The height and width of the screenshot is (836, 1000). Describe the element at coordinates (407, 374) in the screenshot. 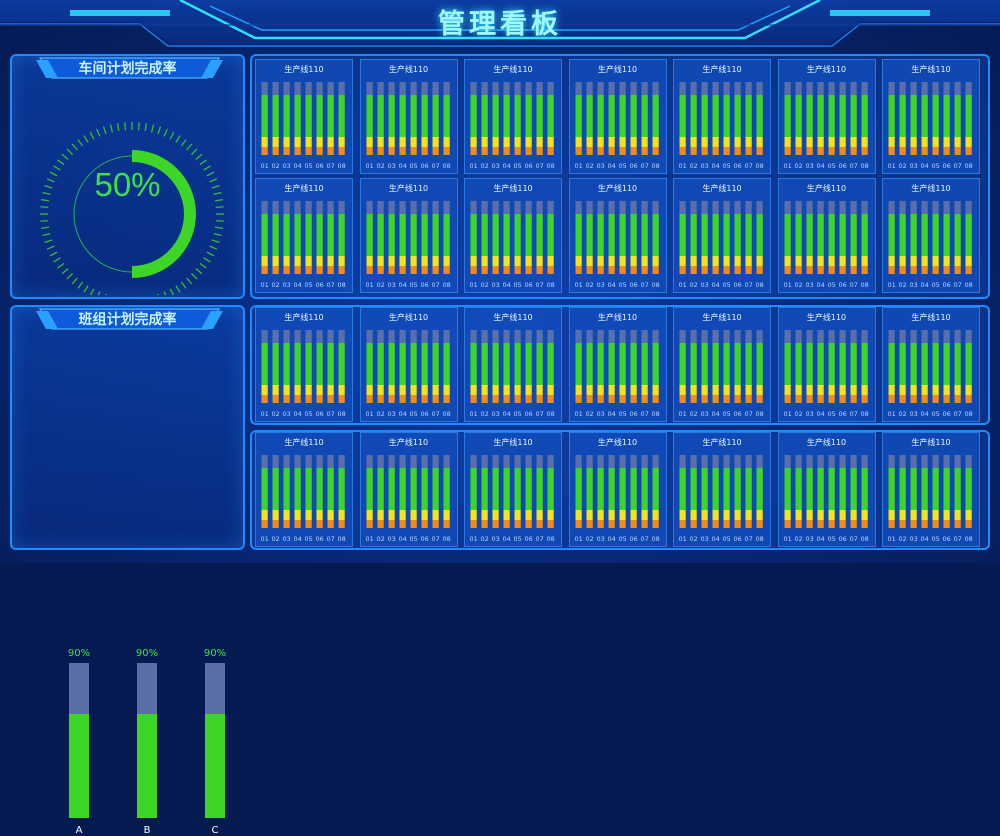

I see `line-card-chart: 01 02 03 04 05 06 07 08` at that location.